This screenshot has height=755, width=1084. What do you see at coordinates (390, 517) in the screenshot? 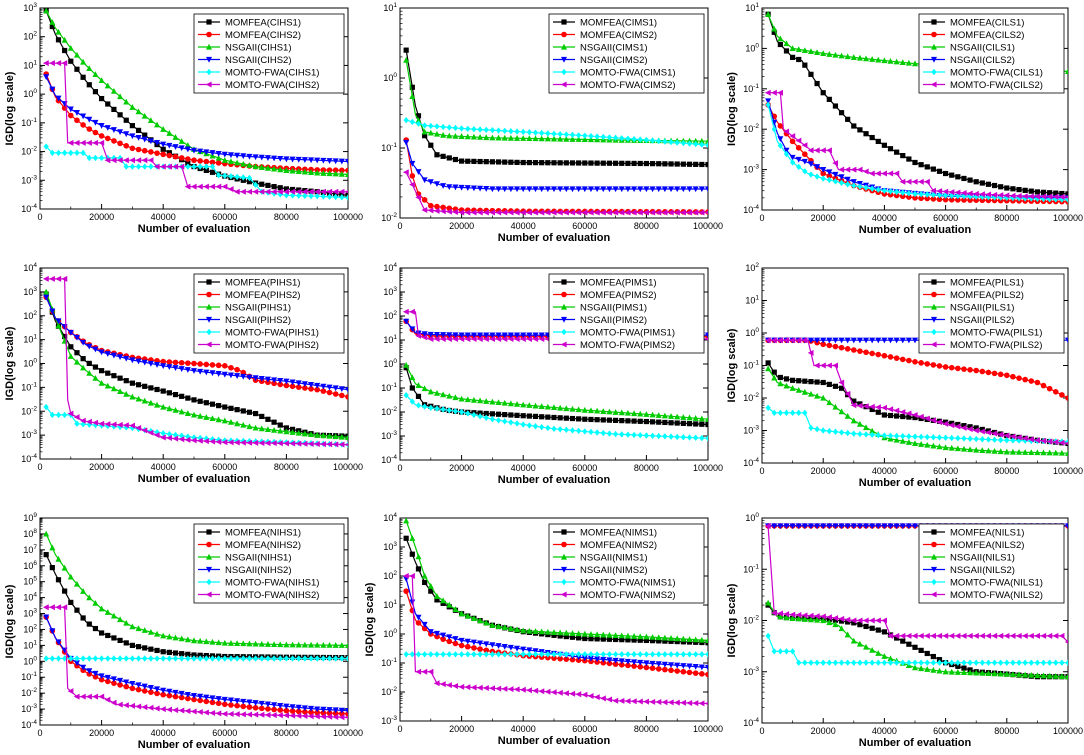
I see `y-tick-label: 10⁴` at bounding box center [390, 517].